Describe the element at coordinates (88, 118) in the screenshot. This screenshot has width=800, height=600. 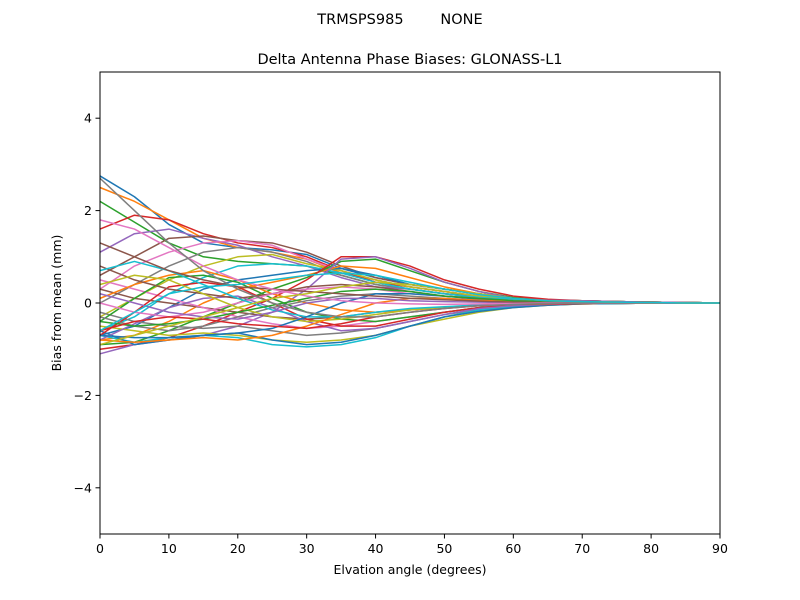
I see `y-tick-label: 4` at that location.